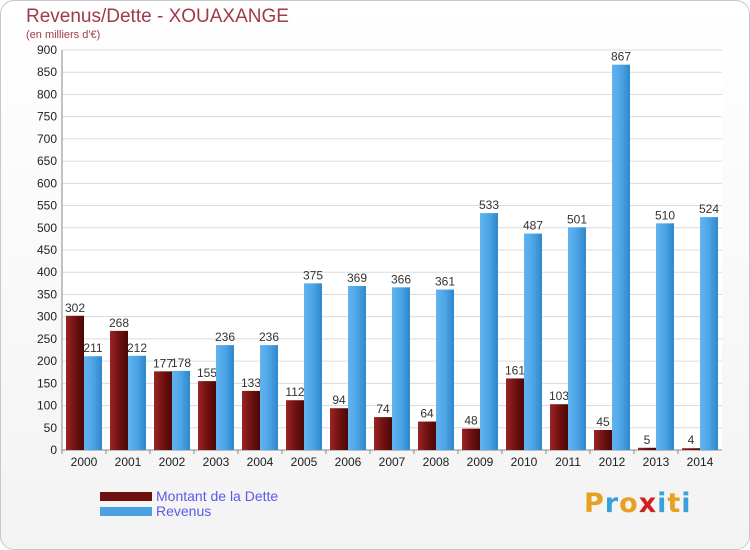 This screenshot has height=550, width=750. I want to click on logo-letter: P, so click(594, 503).